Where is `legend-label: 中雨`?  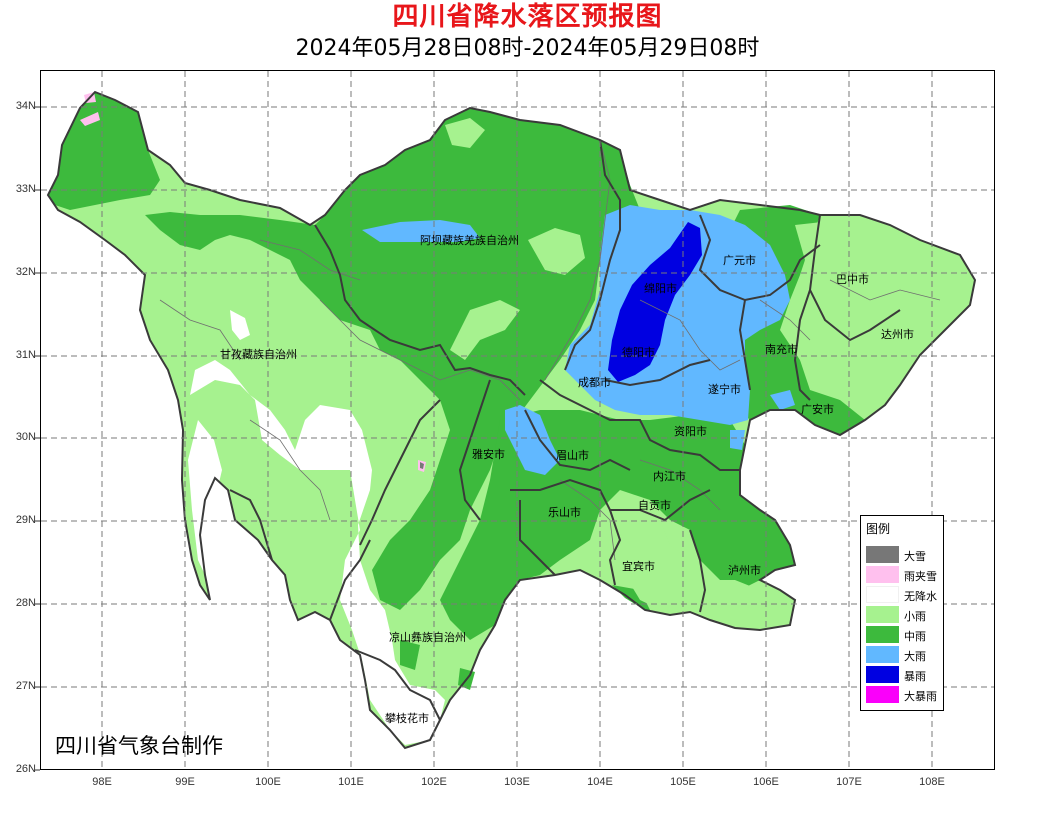
legend-label: 中雨 is located at coordinates (915, 636).